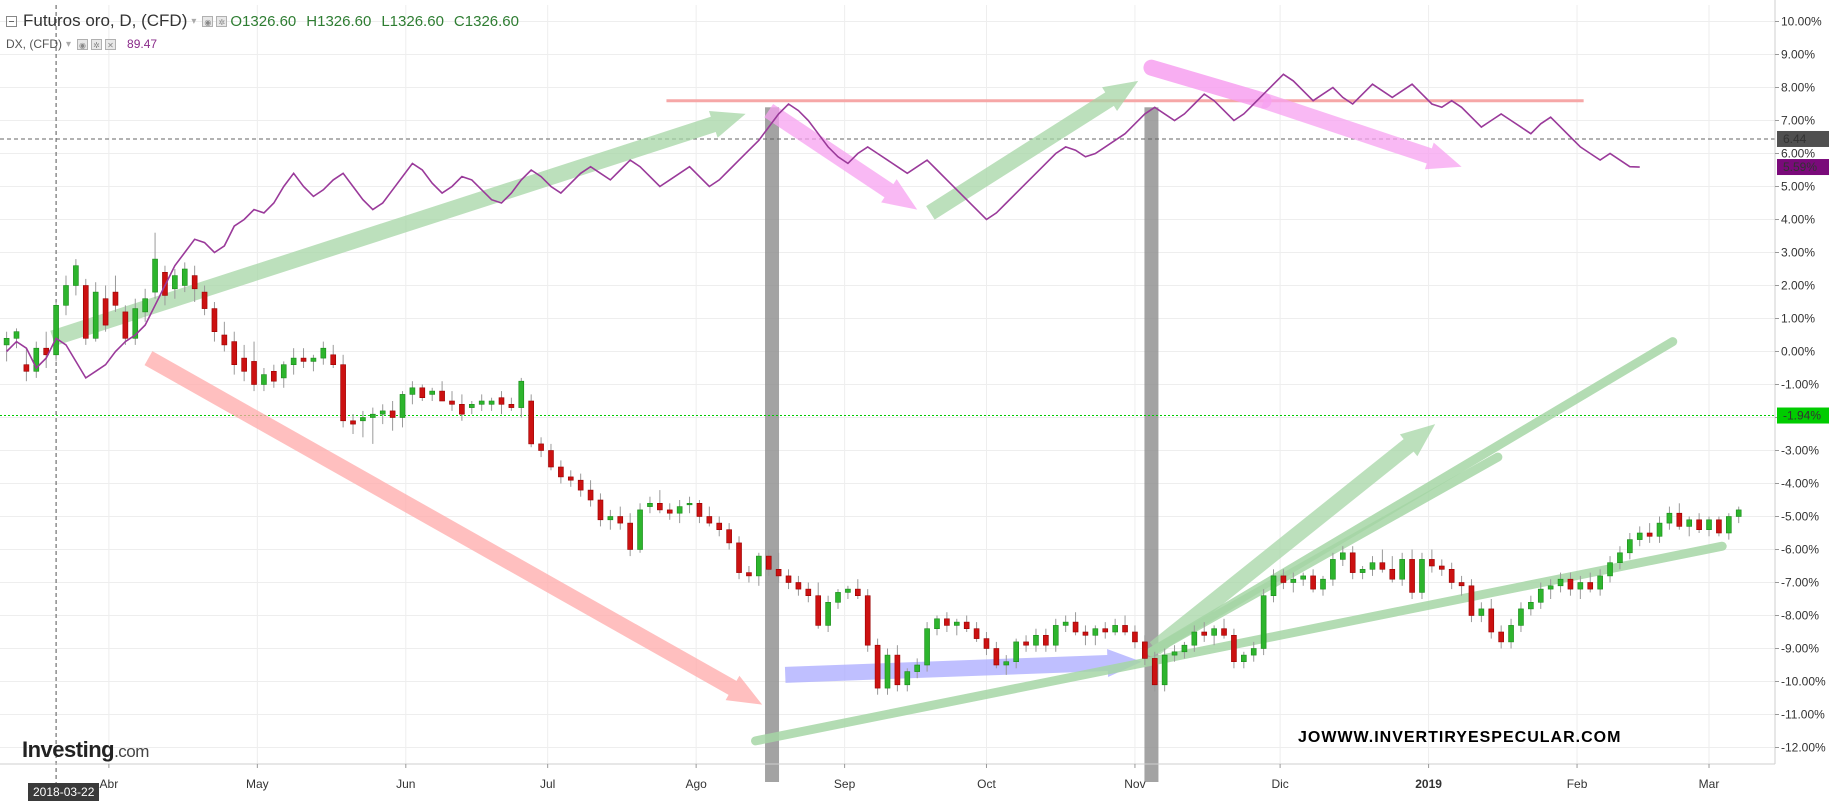 Image resolution: width=1838 pixels, height=805 pixels. Describe the element at coordinates (1207, 84) in the screenshot. I see `trend-line` at that location.